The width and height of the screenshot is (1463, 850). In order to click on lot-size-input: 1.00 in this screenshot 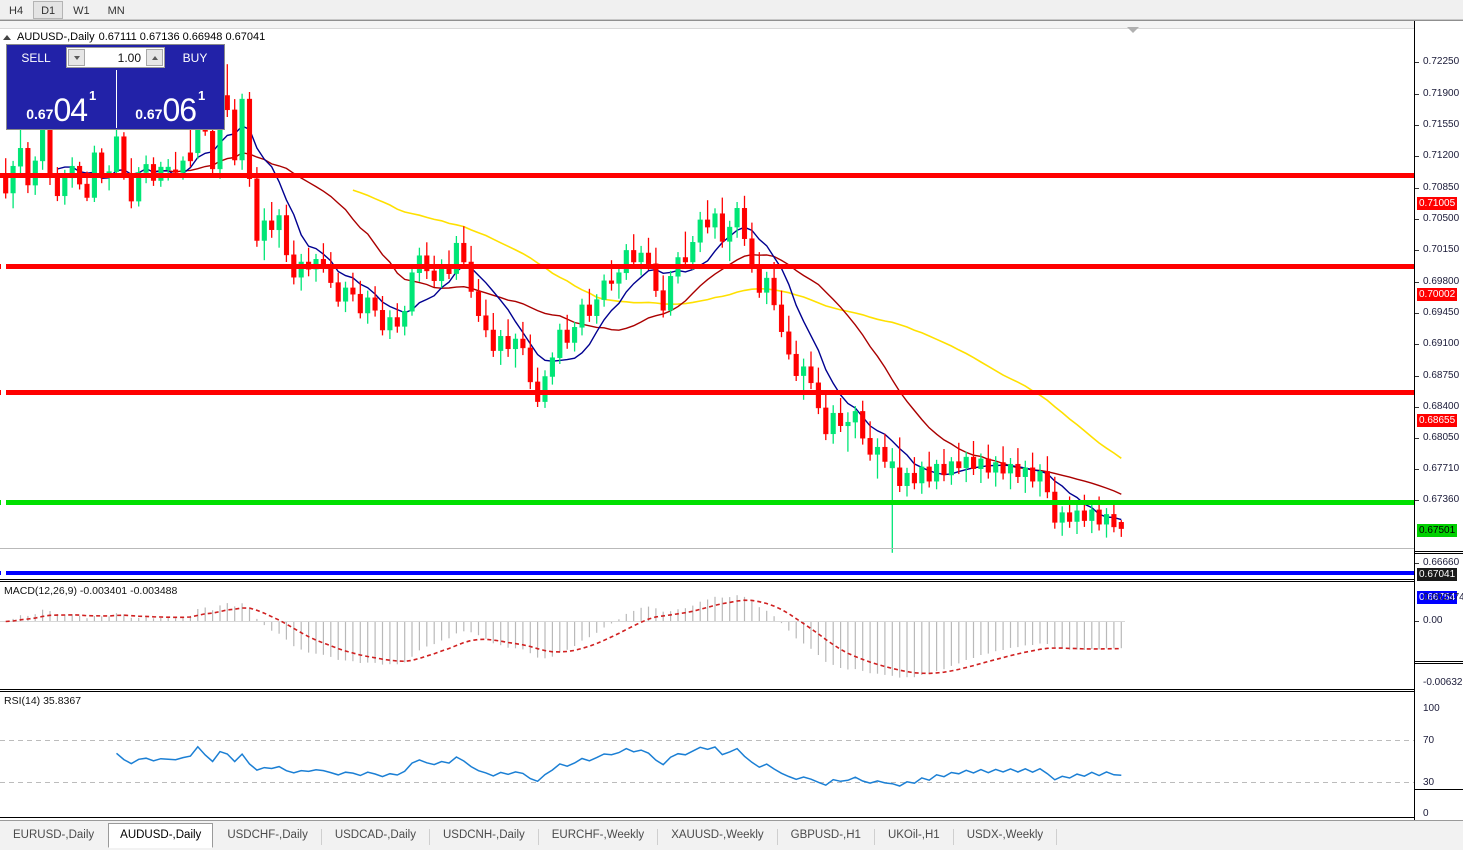, I will do `click(115, 57)`.